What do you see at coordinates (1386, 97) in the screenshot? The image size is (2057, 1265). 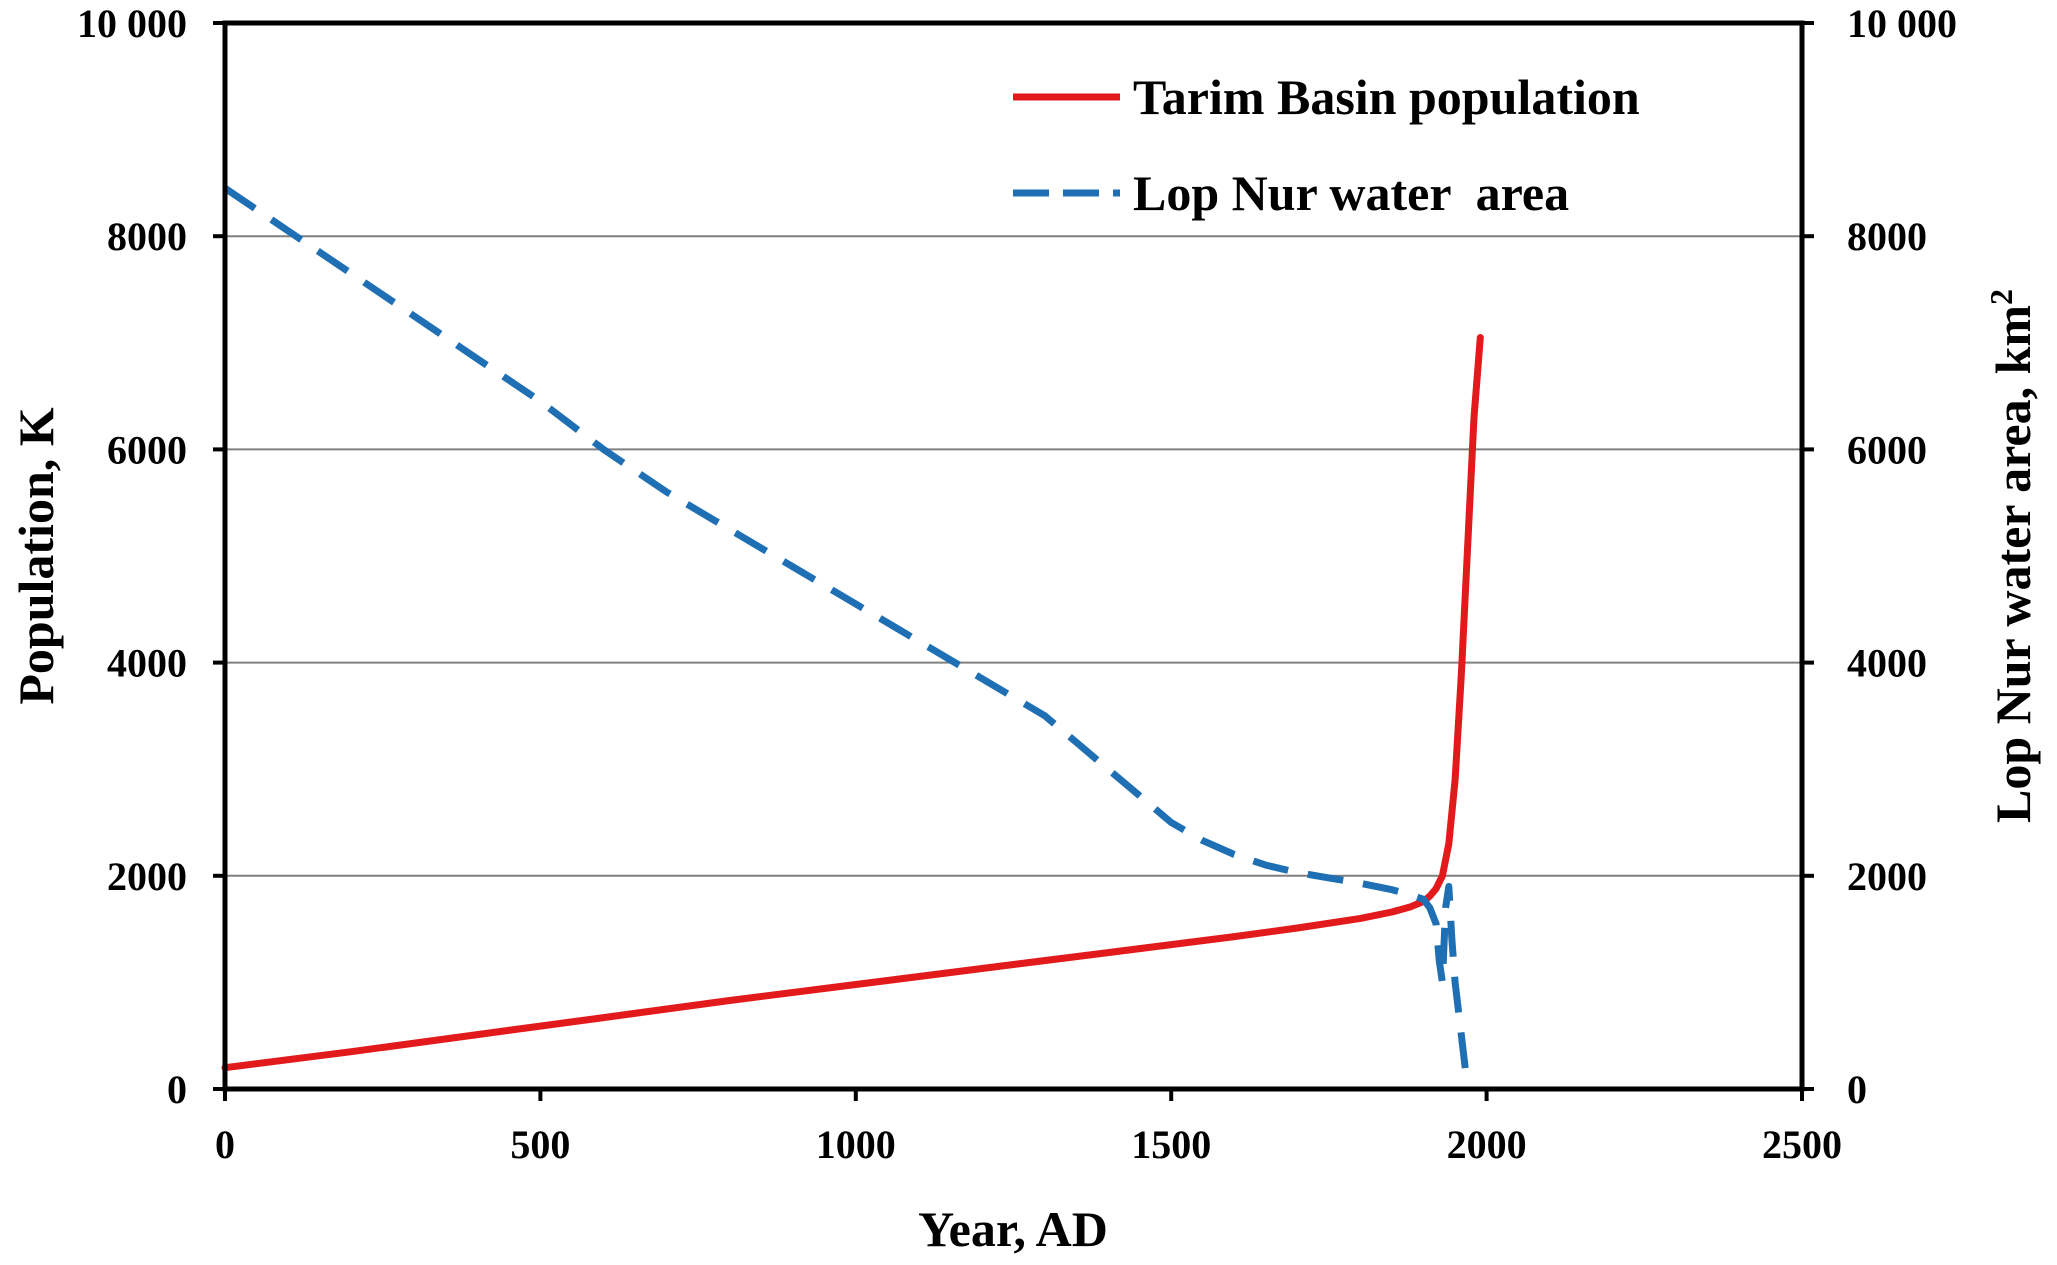 I see `legend-label-population: Tarim Basin population` at bounding box center [1386, 97].